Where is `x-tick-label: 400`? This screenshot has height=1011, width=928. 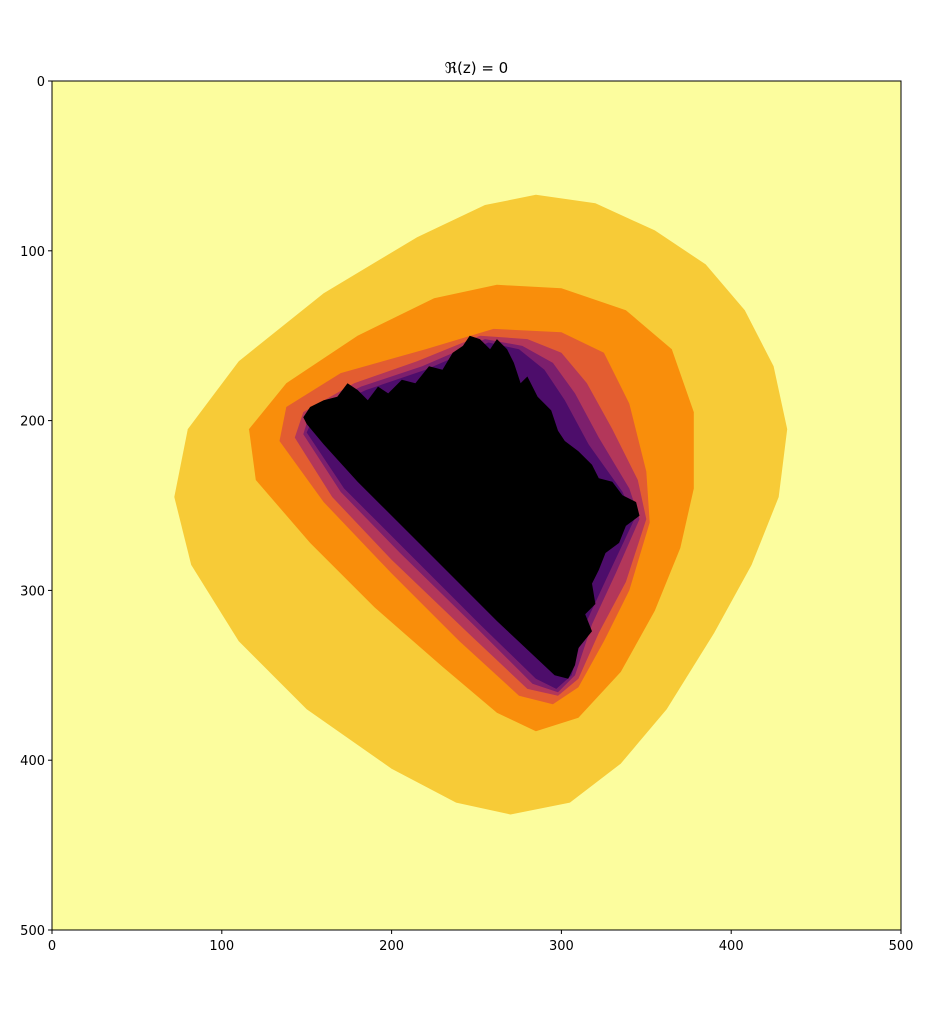 x-tick-label: 400 is located at coordinates (731, 946).